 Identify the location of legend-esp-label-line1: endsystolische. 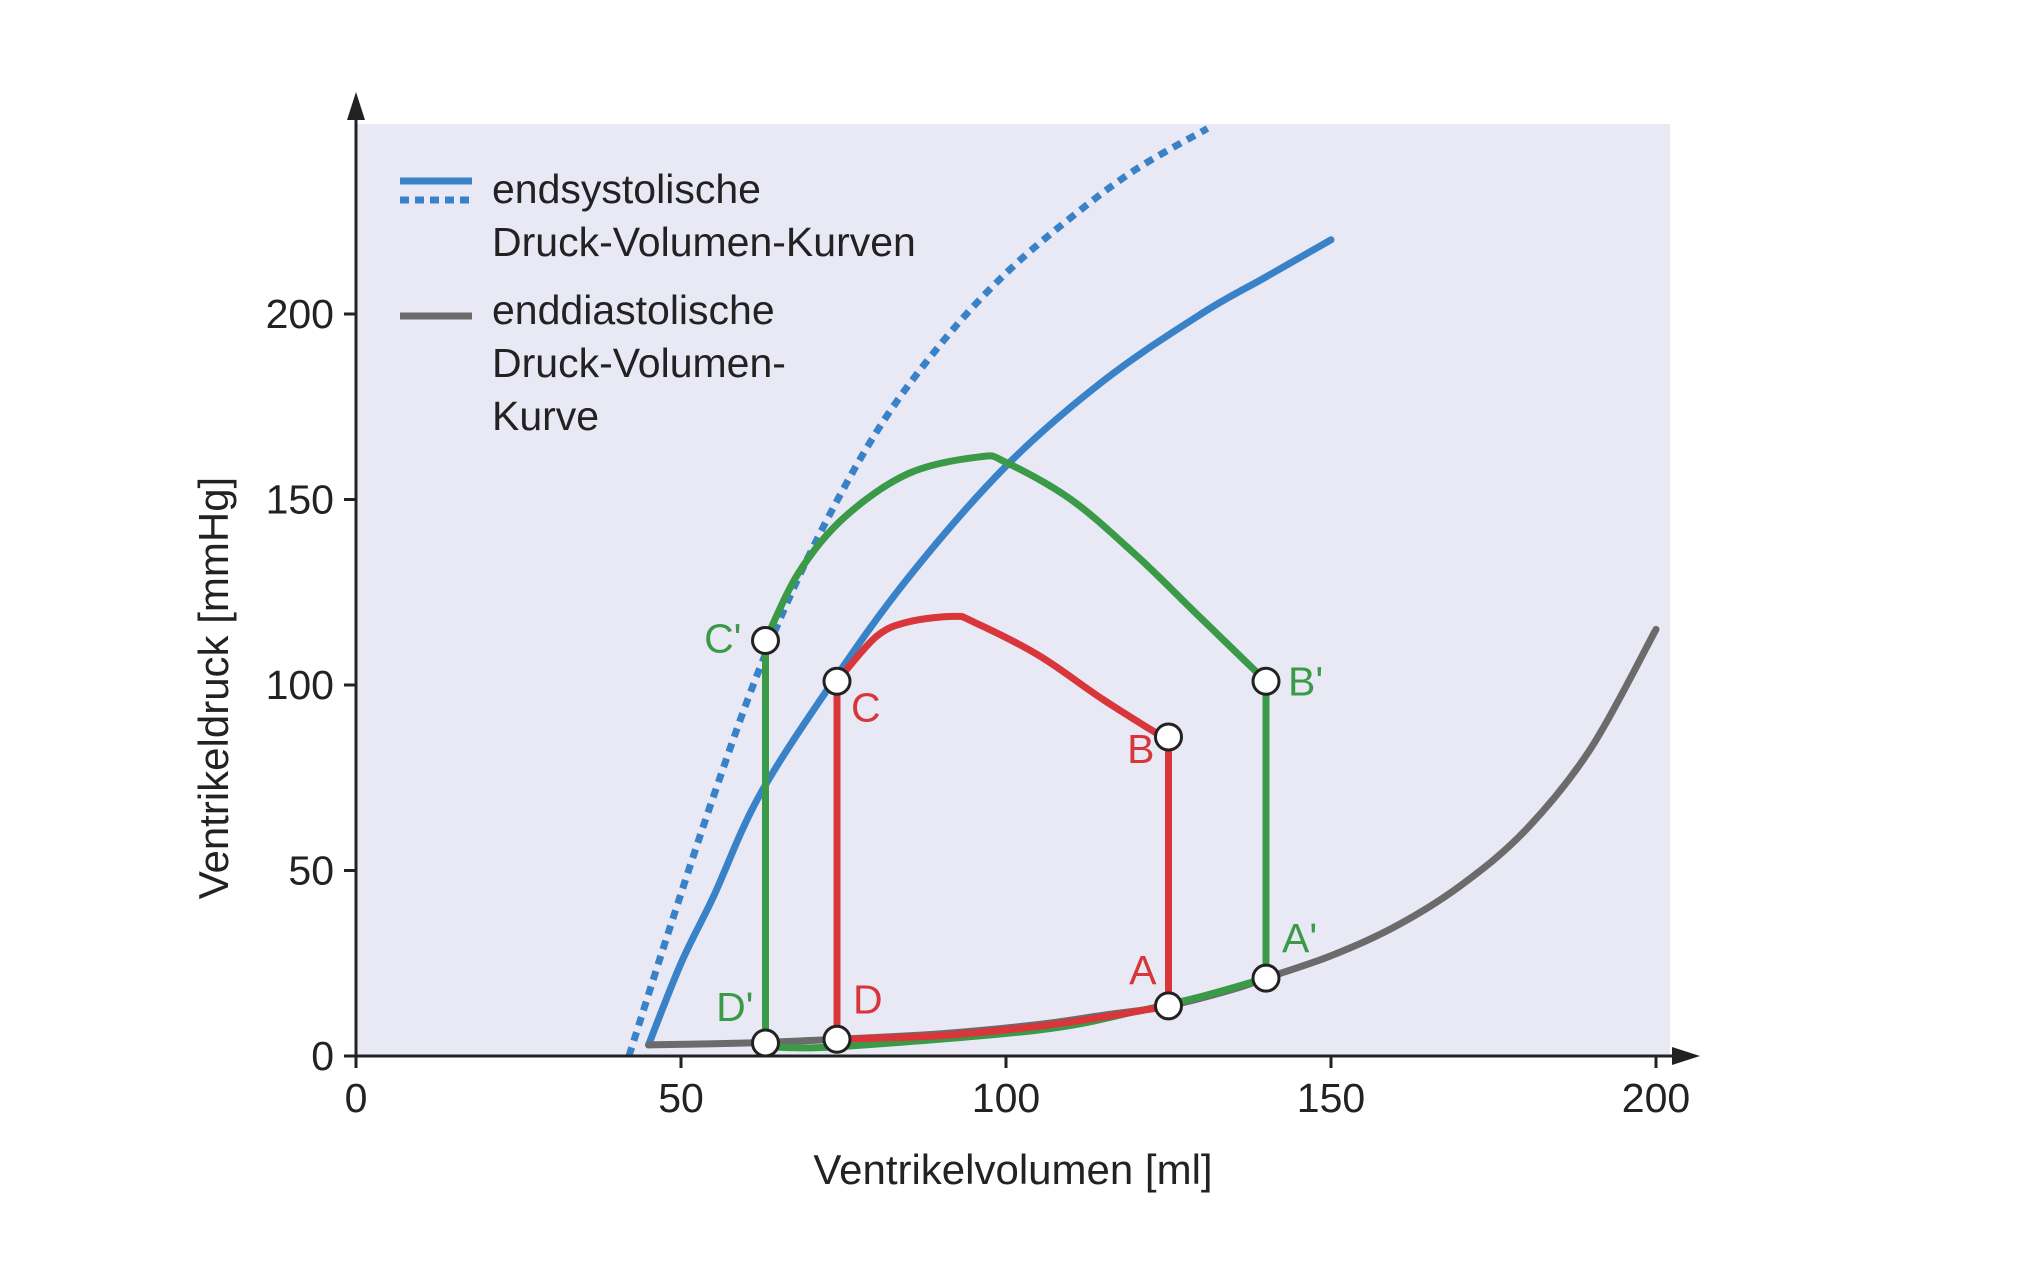
(626, 189).